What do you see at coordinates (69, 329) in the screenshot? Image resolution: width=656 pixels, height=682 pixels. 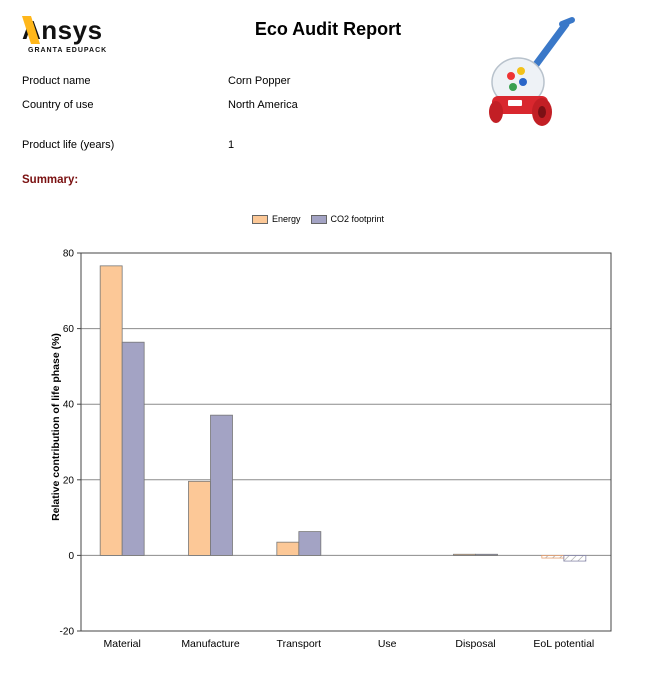 I see `y-tick-label: 60` at bounding box center [69, 329].